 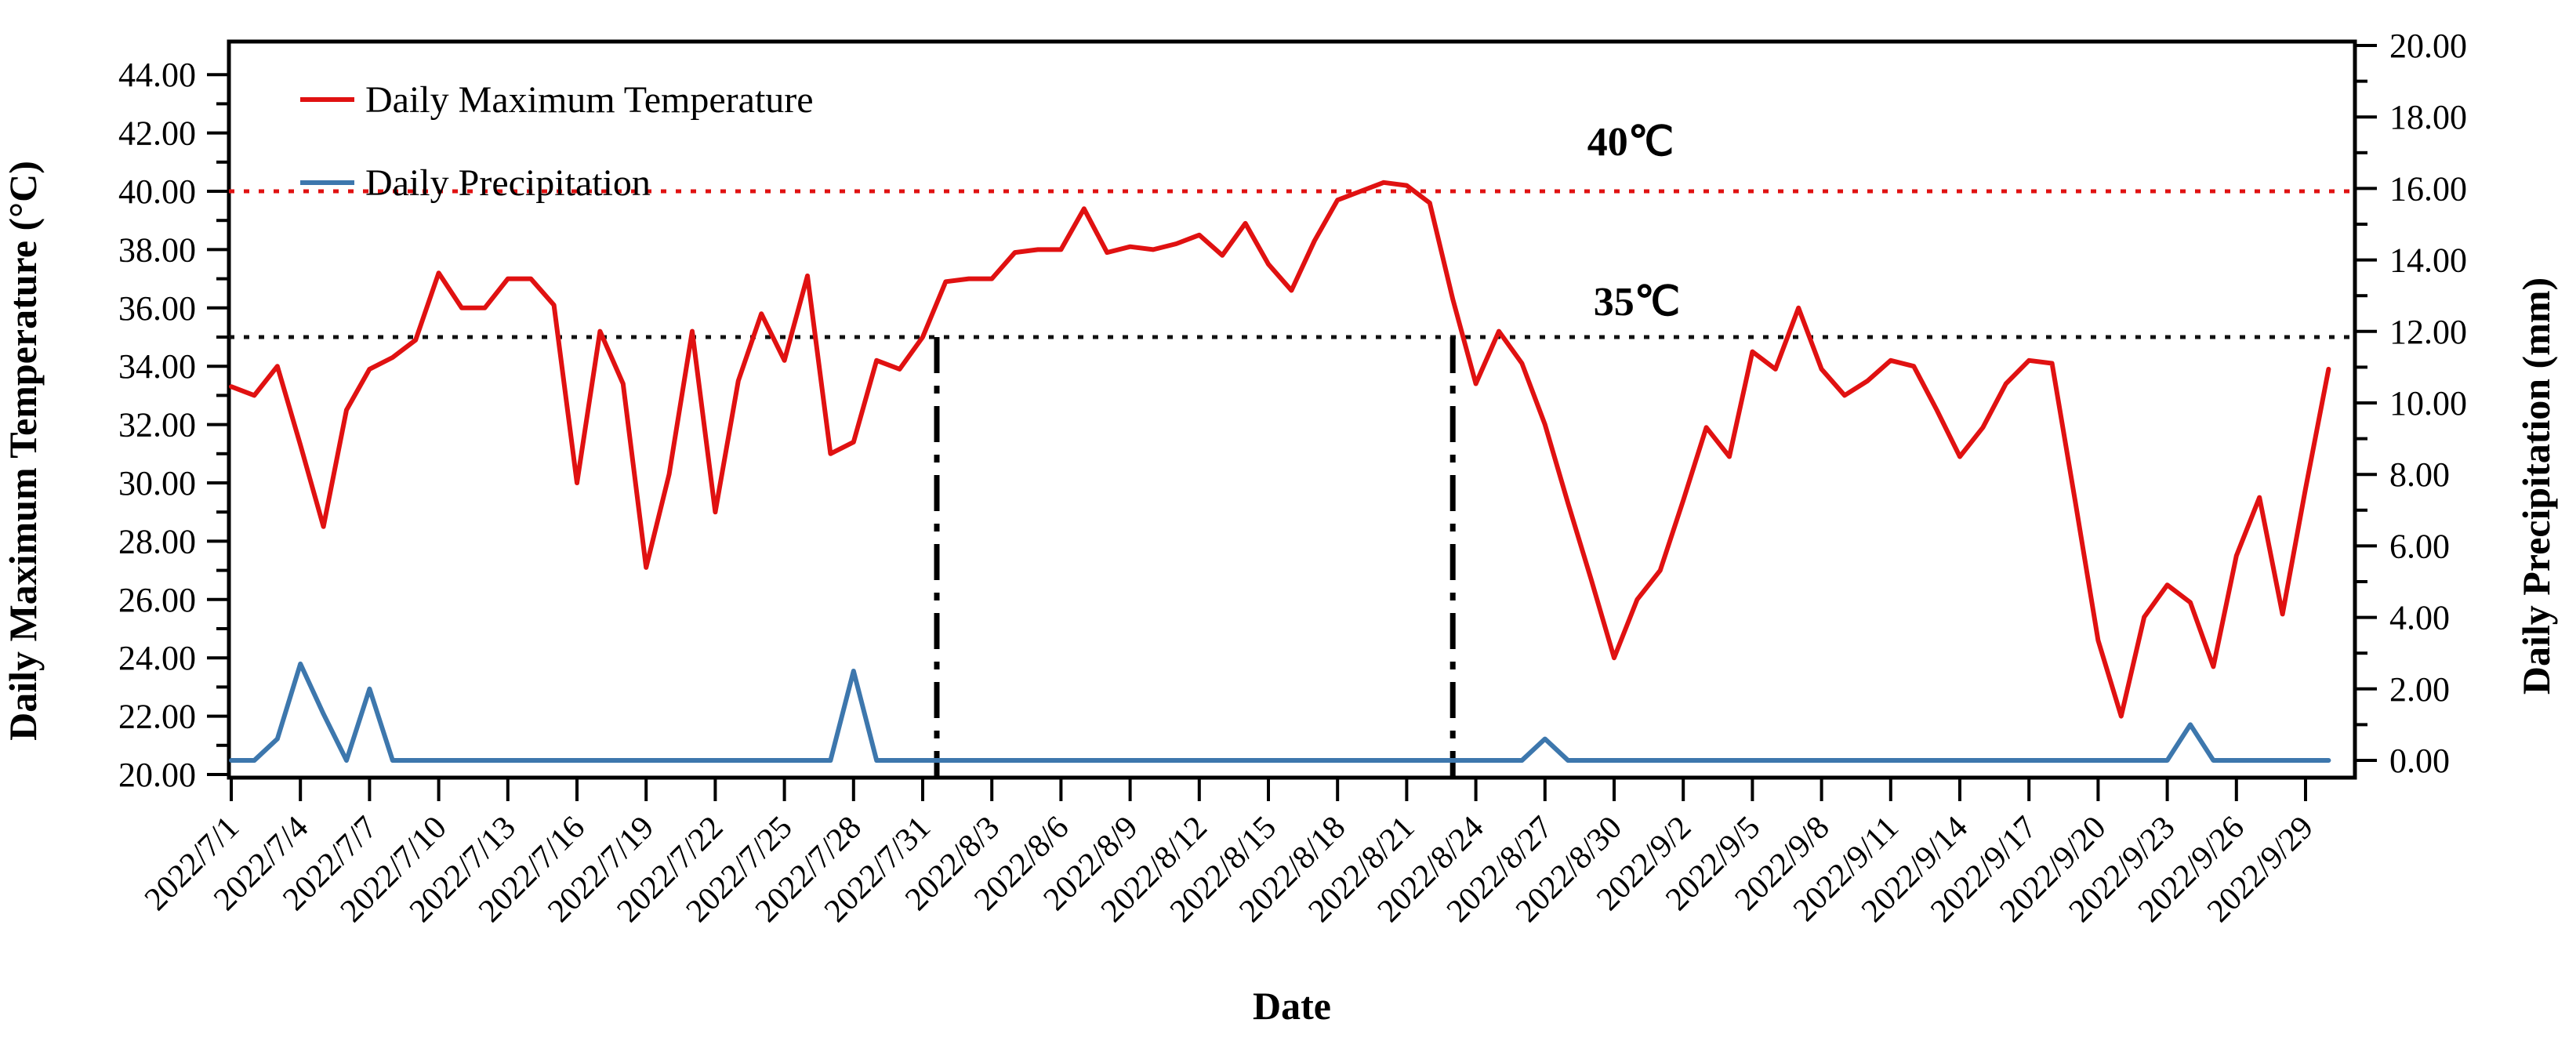 I want to click on annotation-40c: 40℃, so click(x=1631, y=142).